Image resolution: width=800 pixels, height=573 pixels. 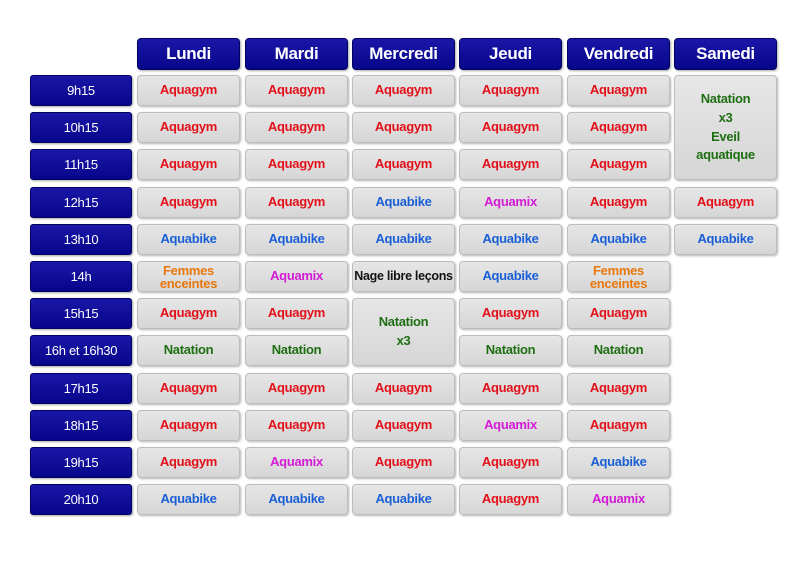 What do you see at coordinates (188, 270) in the screenshot?
I see `class-label: Femmes` at bounding box center [188, 270].